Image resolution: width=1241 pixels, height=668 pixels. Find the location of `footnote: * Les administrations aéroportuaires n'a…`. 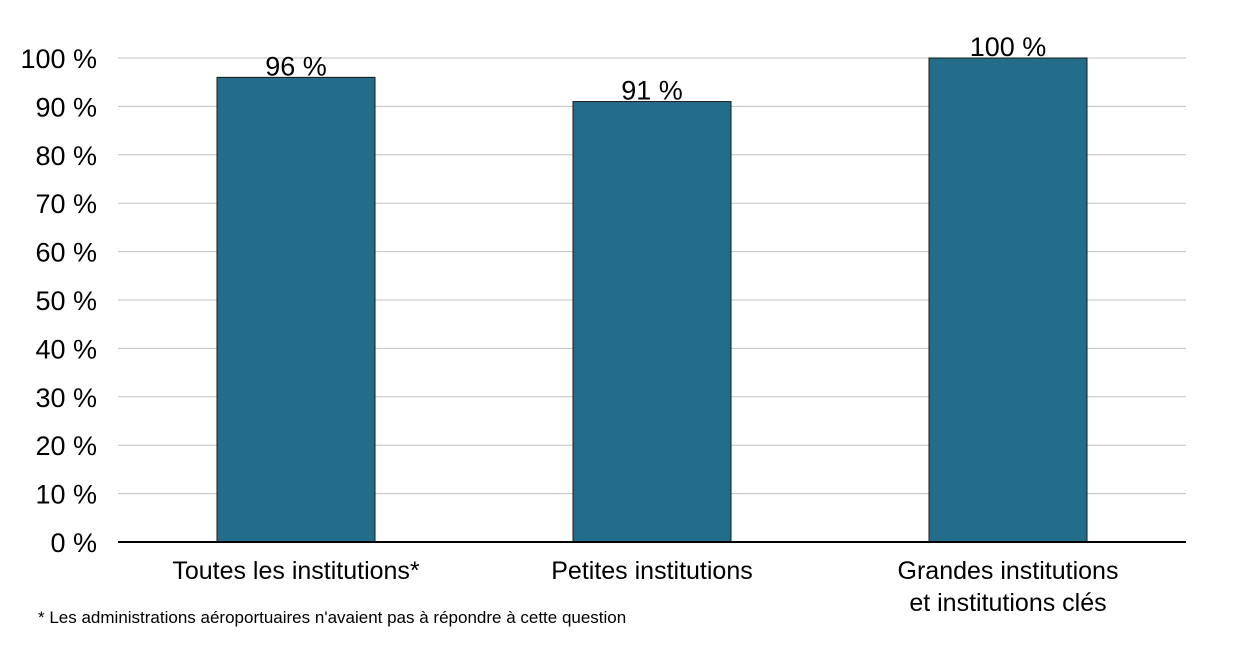

footnote: * Les administrations aéroportuaires n'a… is located at coordinates (332, 617).